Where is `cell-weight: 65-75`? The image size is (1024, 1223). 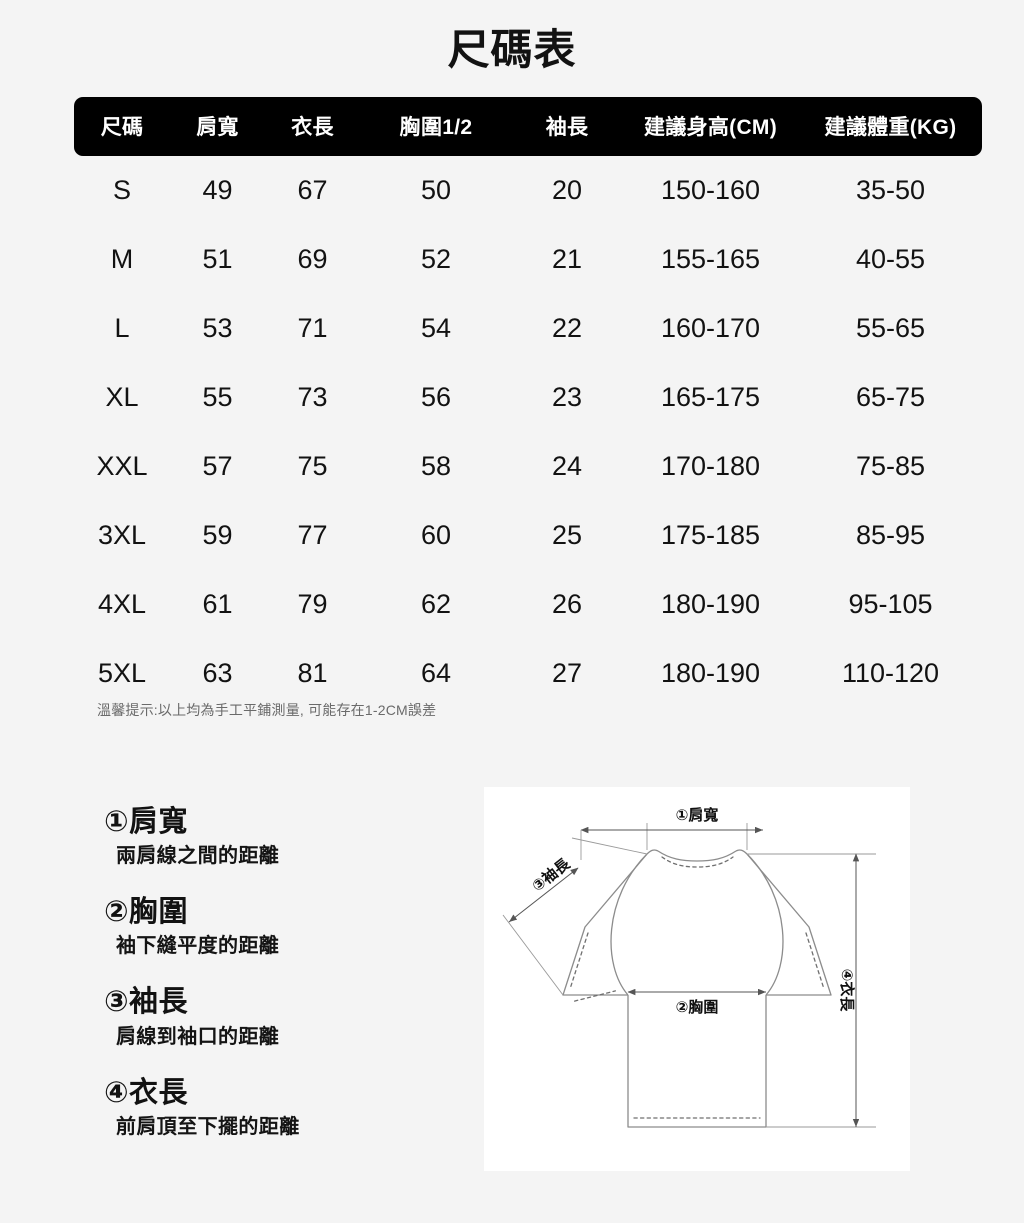 cell-weight: 65-75 is located at coordinates (890, 397).